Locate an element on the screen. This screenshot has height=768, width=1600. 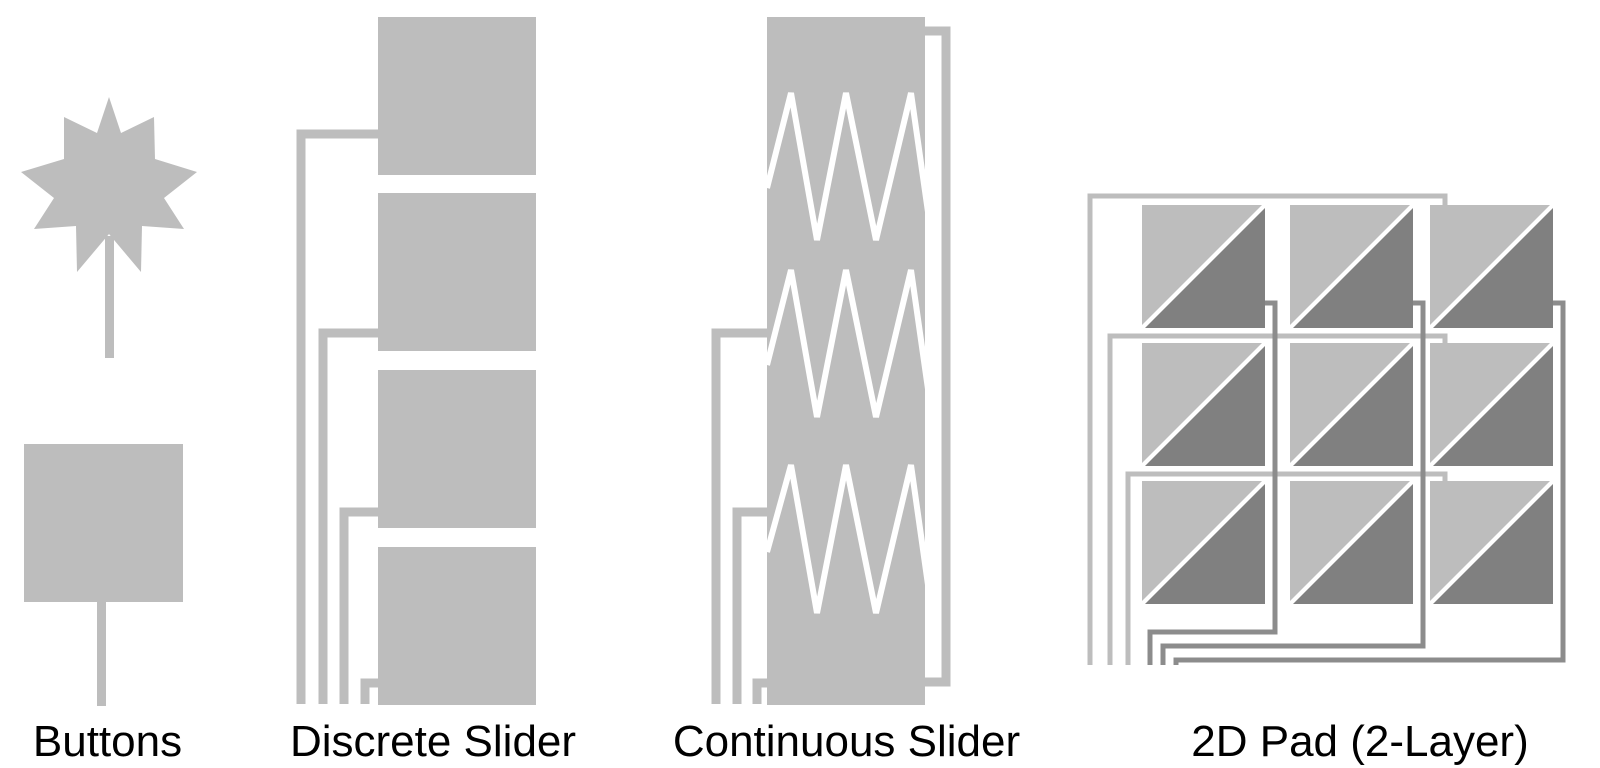
star-button-electrode is located at coordinates (109, 184).